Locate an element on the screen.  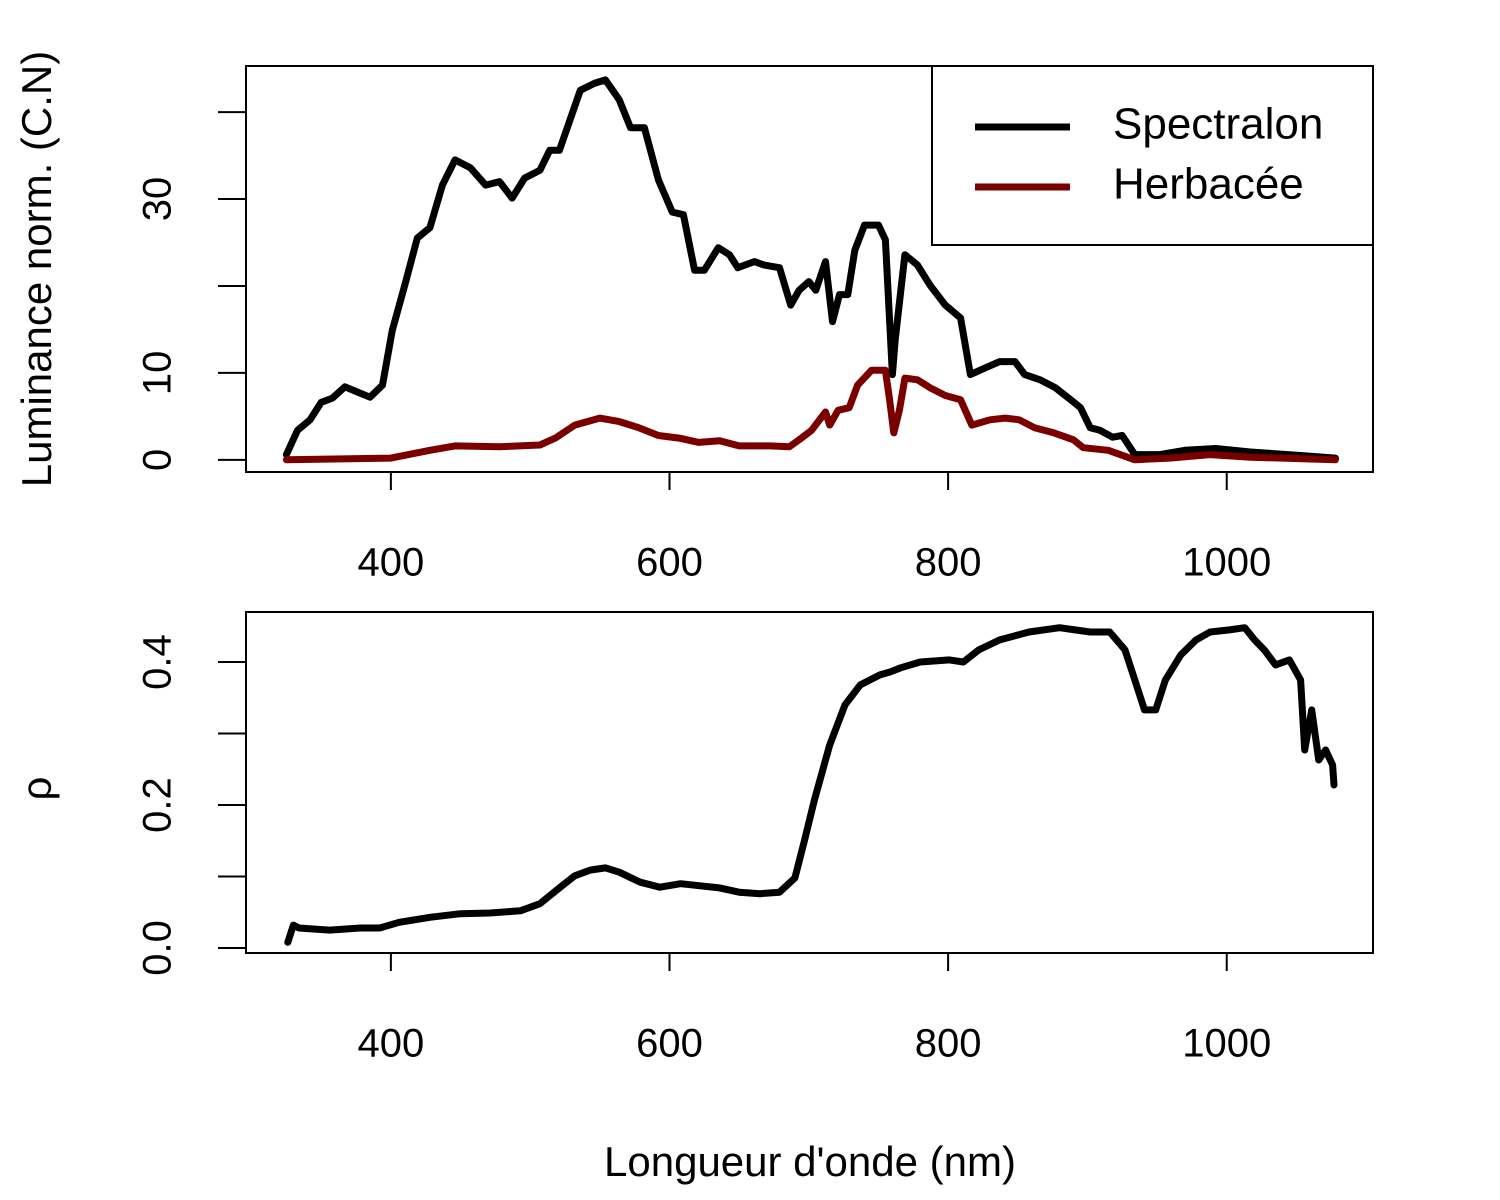
y-tick-label: 0.0 is located at coordinates (158, 948).